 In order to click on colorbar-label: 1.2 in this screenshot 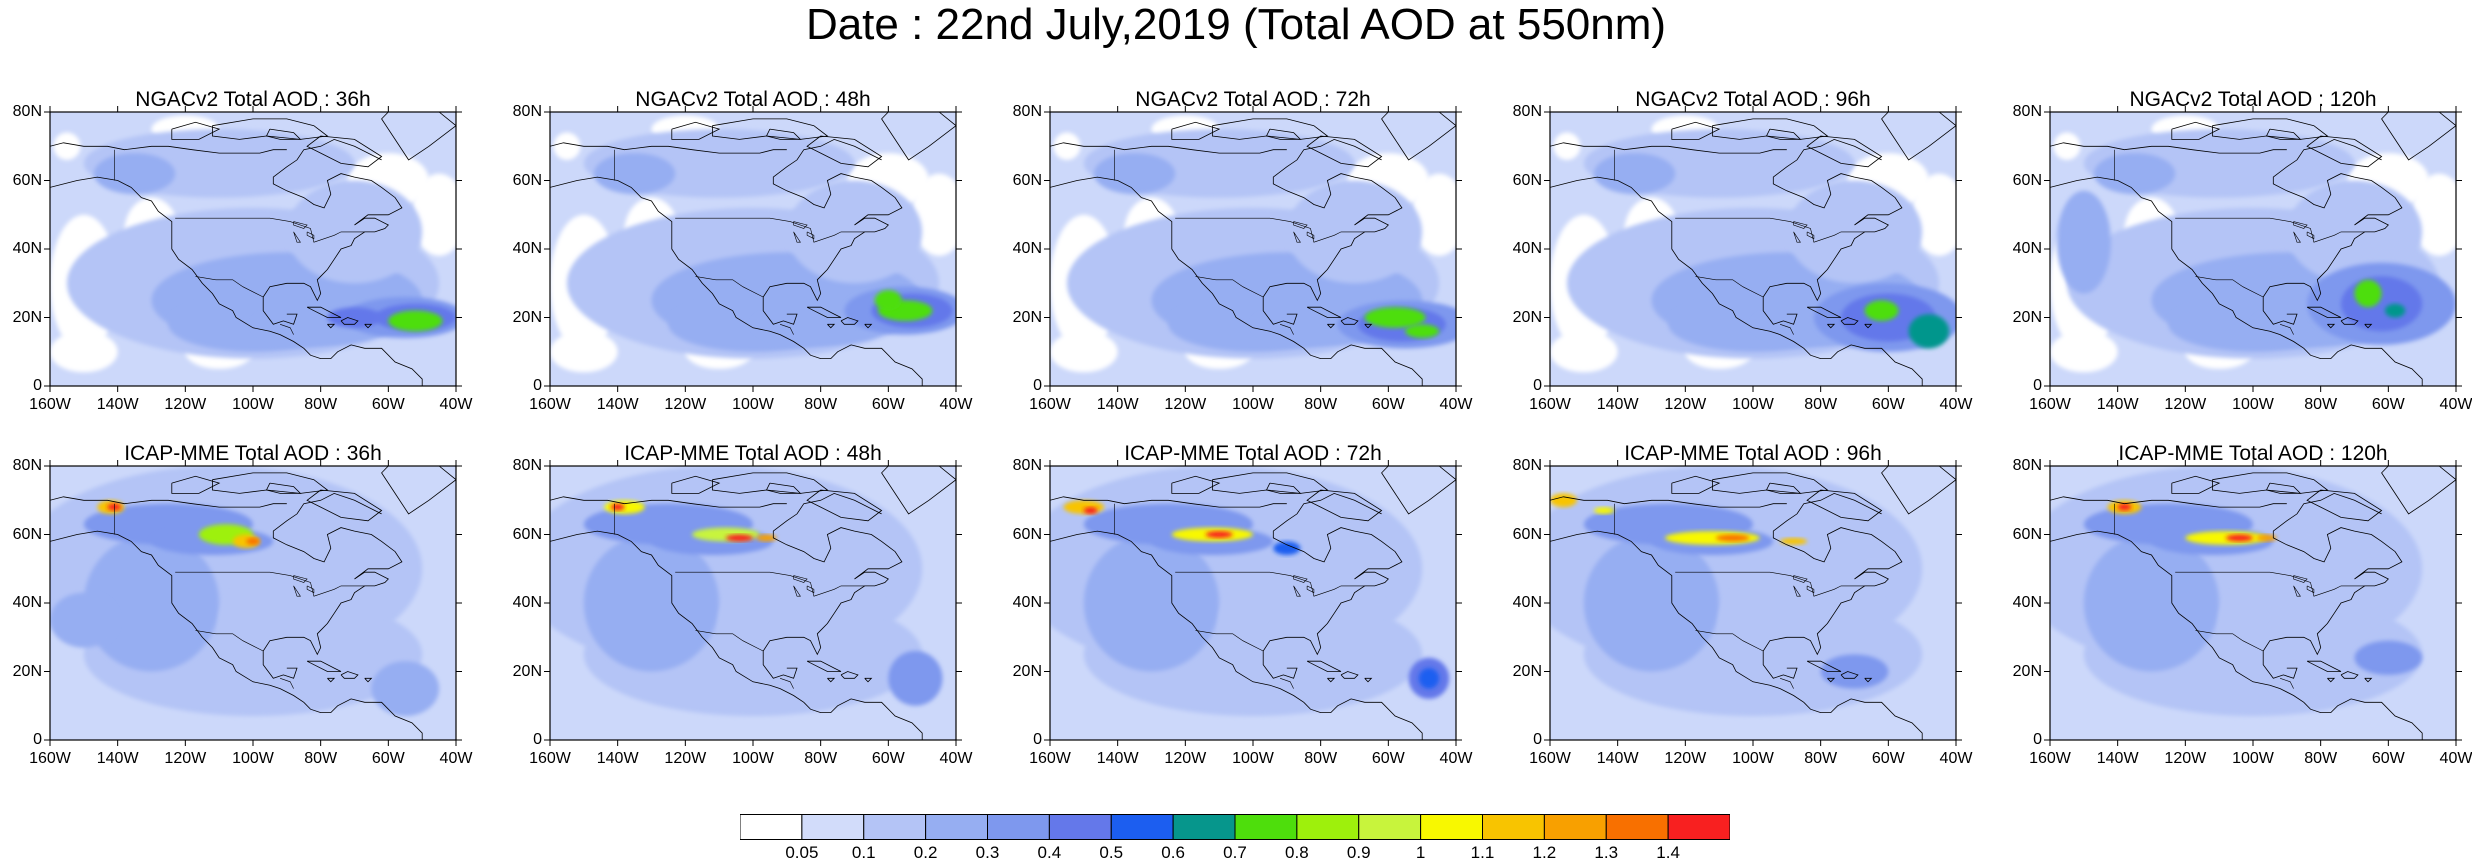, I will do `click(1544, 852)`.